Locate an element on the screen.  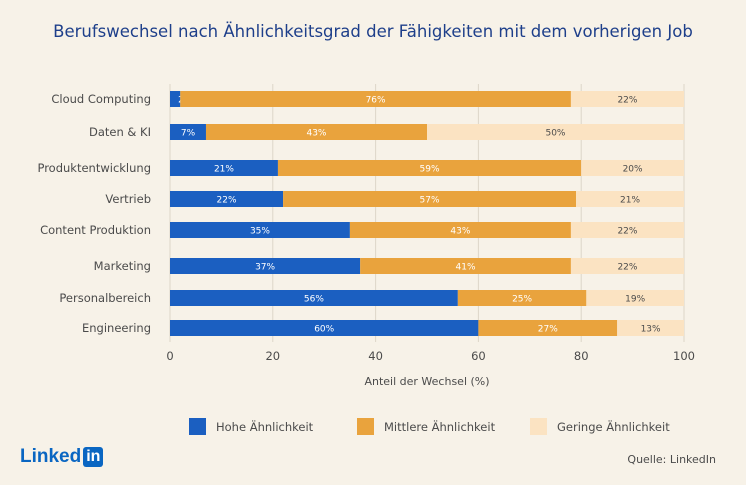
data-label: 76% is located at coordinates (376, 101).